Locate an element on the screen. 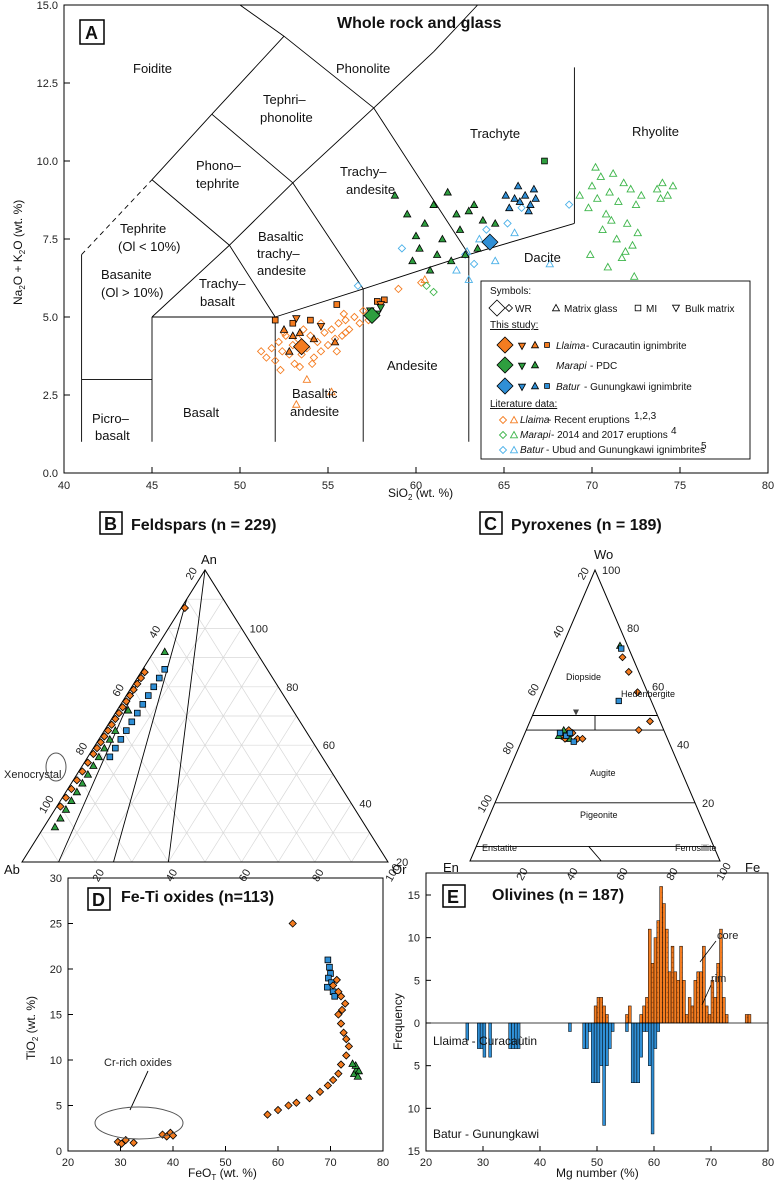 Image resolution: width=775 pixels, height=1181 pixels. panel-a-letter: A is located at coordinates (91, 33).